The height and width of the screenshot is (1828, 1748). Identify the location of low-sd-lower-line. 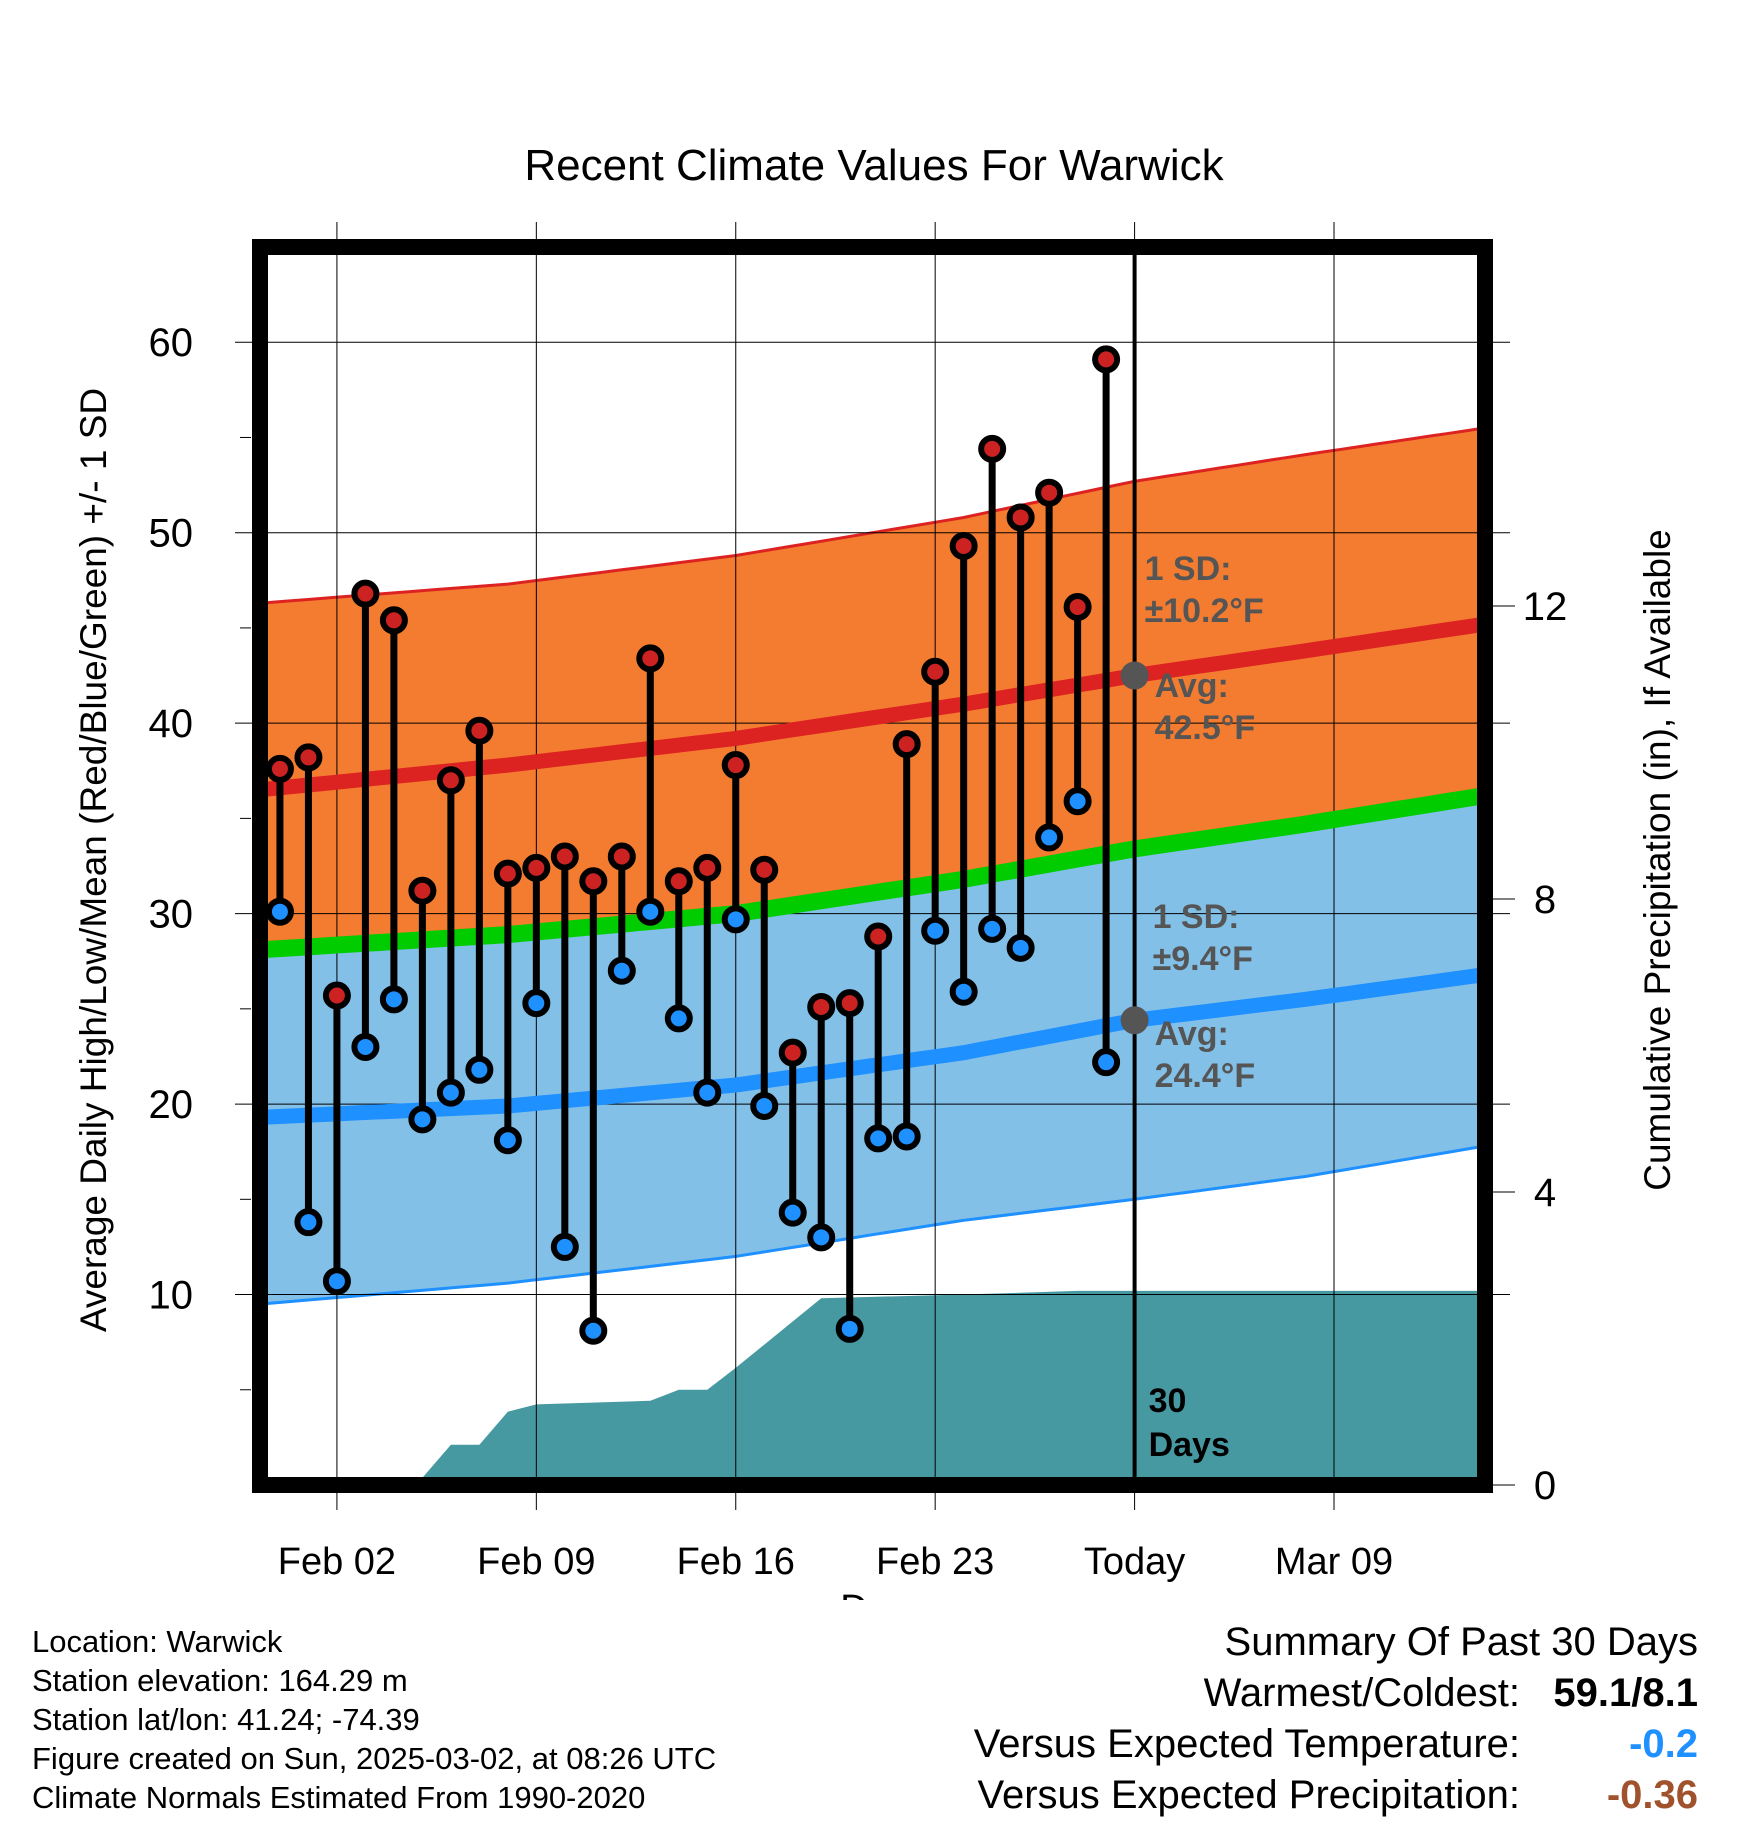
(872, 1225).